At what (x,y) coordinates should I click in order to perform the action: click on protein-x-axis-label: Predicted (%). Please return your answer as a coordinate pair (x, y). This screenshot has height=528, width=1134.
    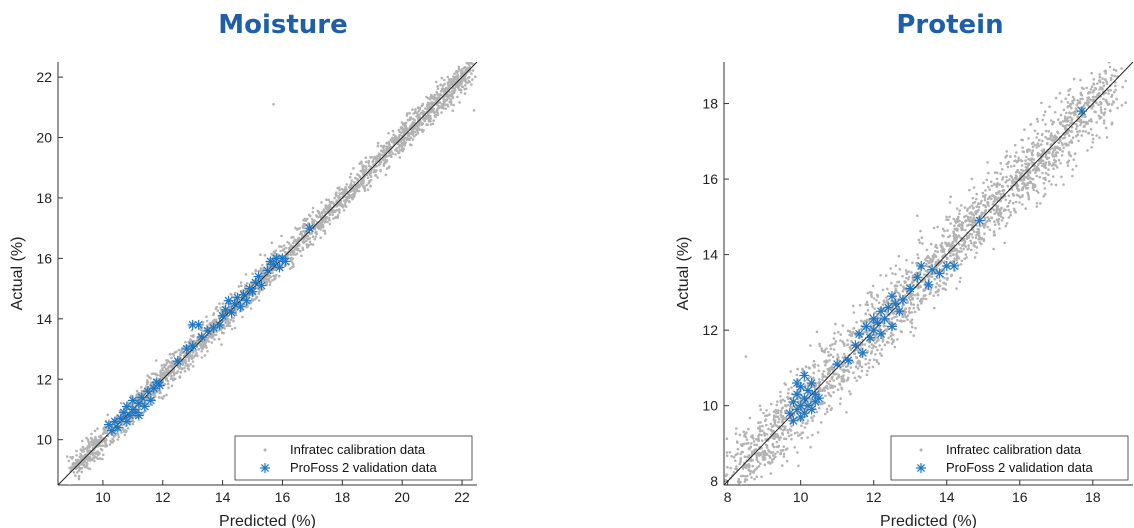
    Looking at the image, I should click on (928, 520).